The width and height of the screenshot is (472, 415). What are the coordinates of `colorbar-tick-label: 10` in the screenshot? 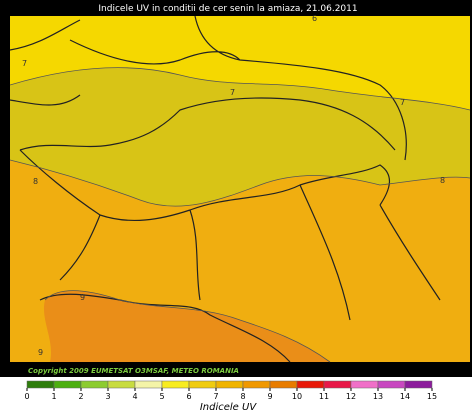 It's located at (297, 396).